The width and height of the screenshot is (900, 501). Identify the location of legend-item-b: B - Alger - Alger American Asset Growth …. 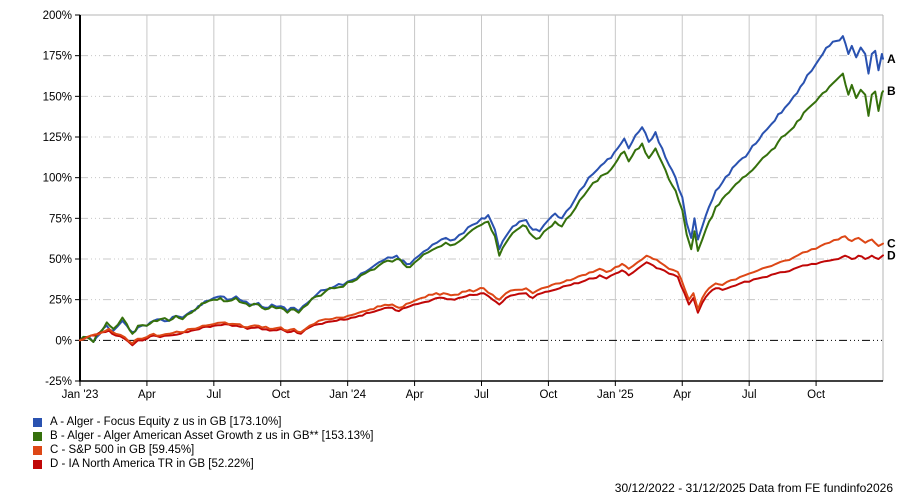
(203, 436).